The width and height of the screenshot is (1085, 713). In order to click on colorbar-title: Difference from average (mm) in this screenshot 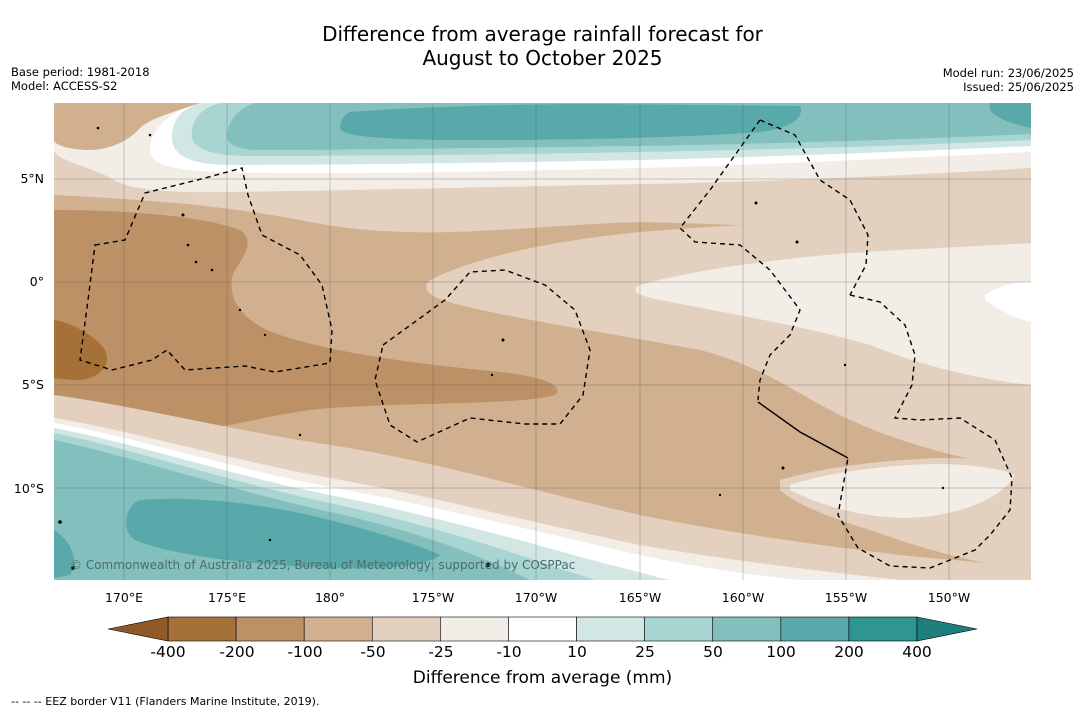, I will do `click(542, 678)`.